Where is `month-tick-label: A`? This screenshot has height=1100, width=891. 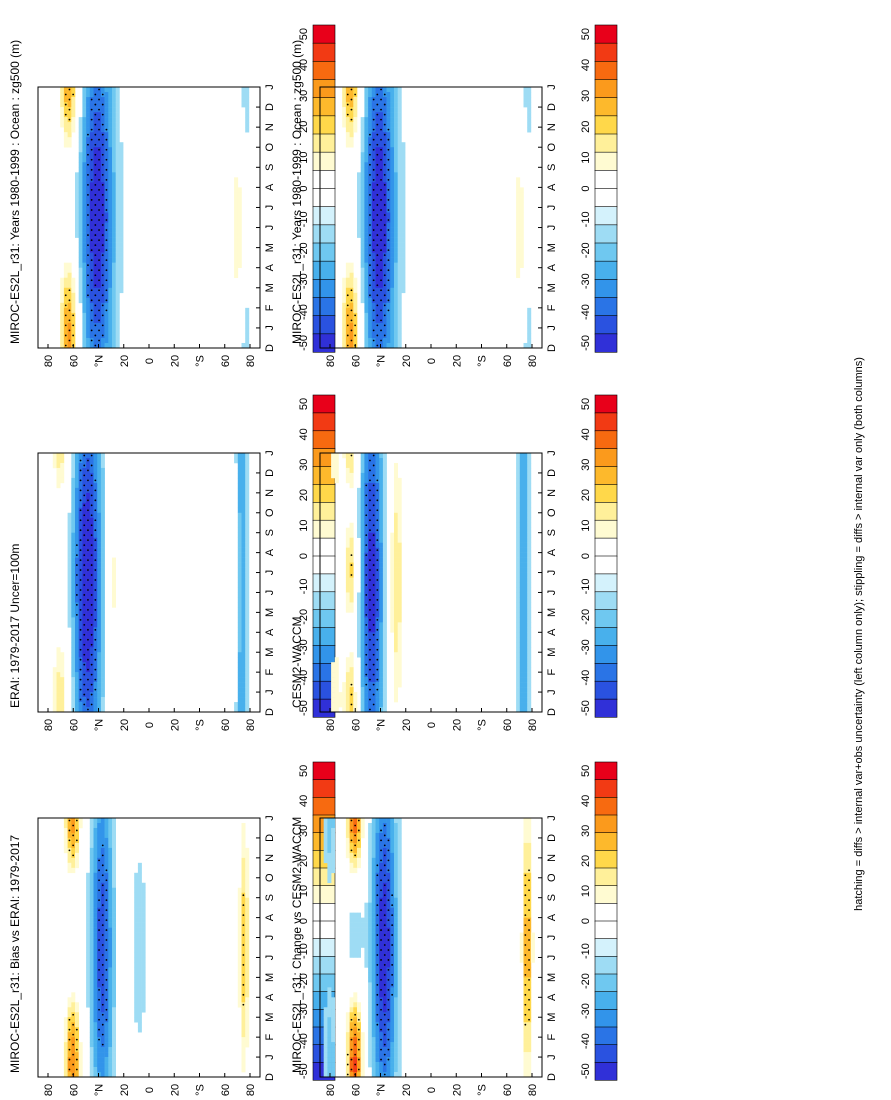
month-tick-label: A is located at coordinates (270, 917).